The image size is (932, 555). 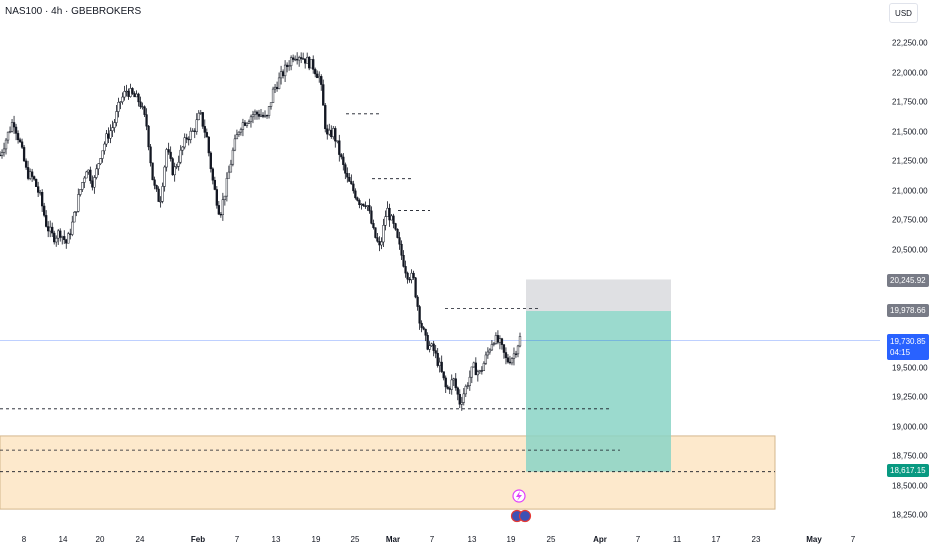 I want to click on stop-price-badge: 18,617.15, so click(x=908, y=470).